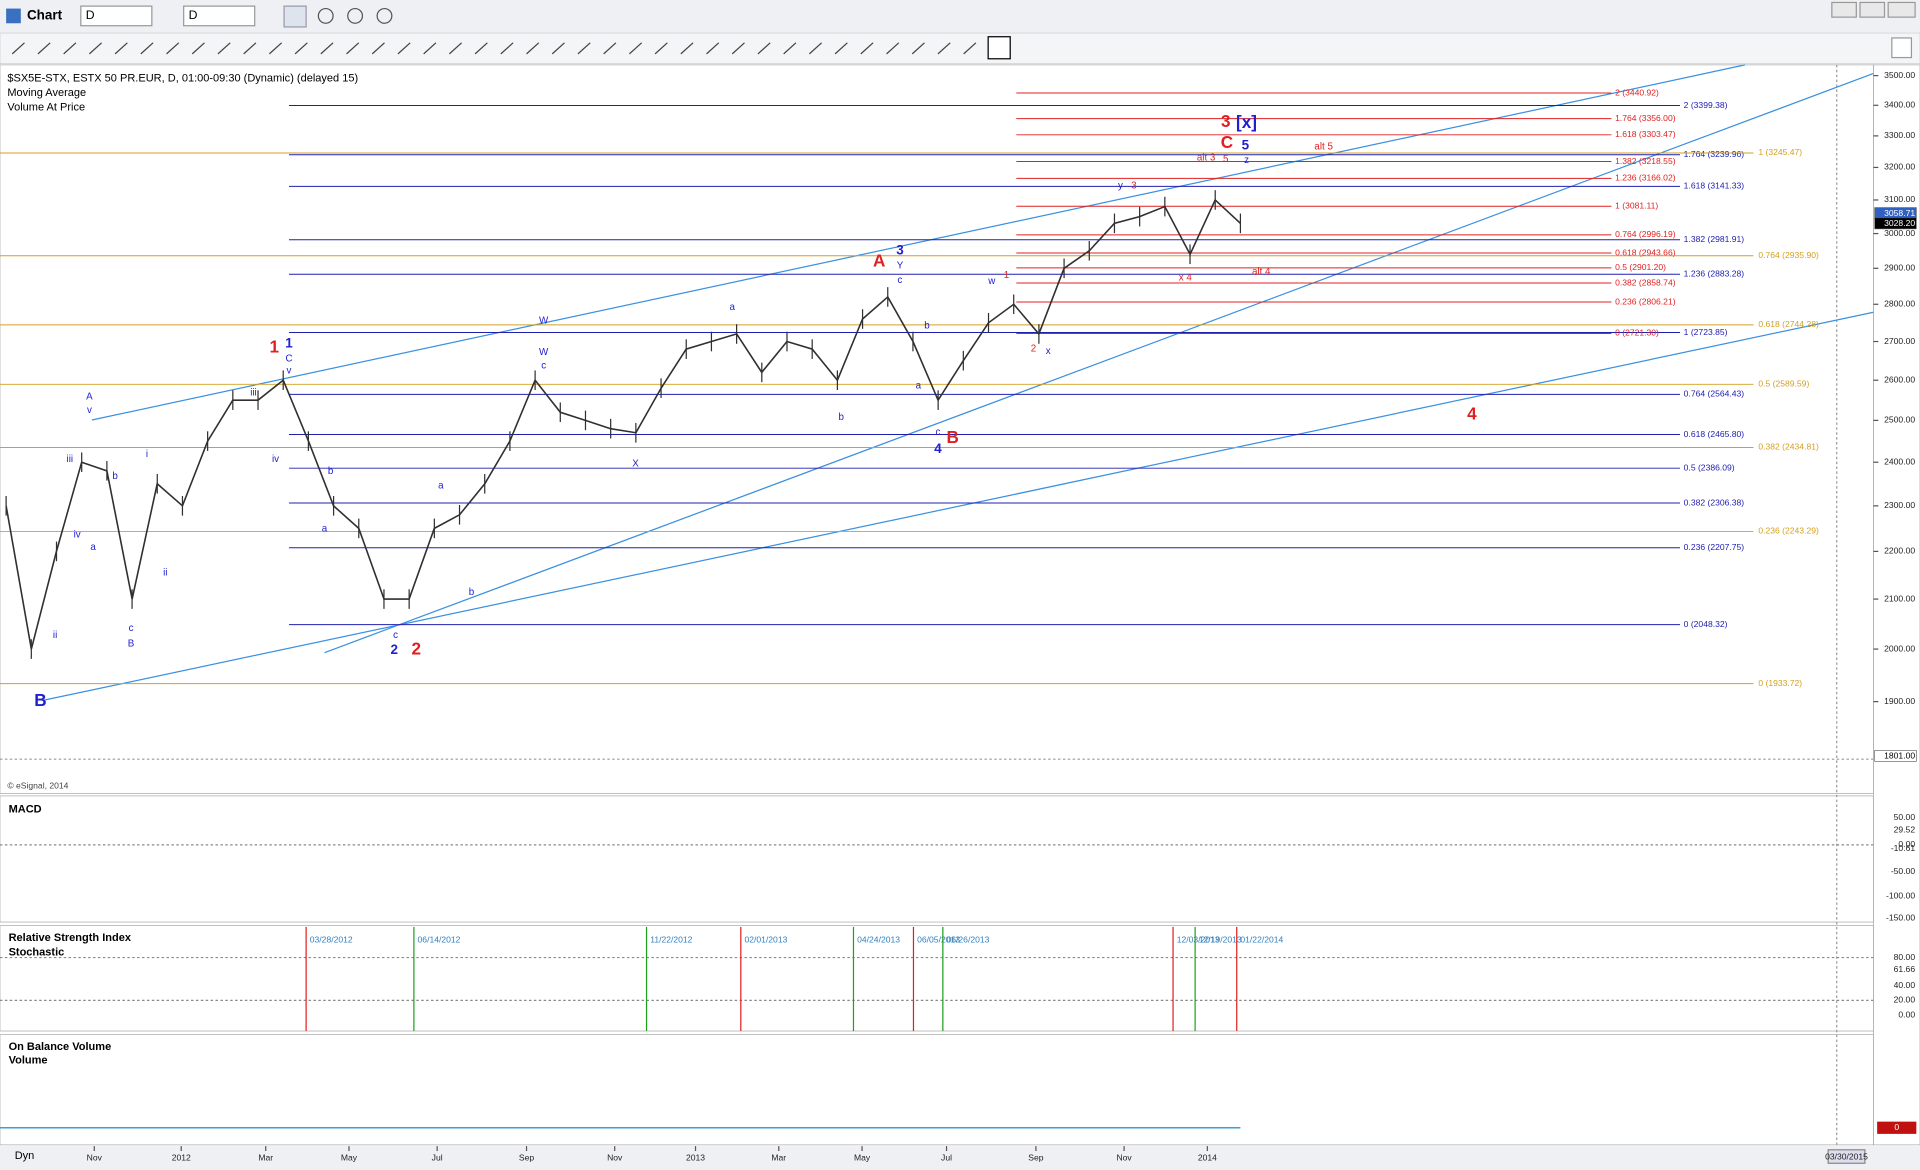 The width and height of the screenshot is (1920, 1170). What do you see at coordinates (1714, 502) in the screenshot?
I see `fib-label: 0.382 (2306.38)` at bounding box center [1714, 502].